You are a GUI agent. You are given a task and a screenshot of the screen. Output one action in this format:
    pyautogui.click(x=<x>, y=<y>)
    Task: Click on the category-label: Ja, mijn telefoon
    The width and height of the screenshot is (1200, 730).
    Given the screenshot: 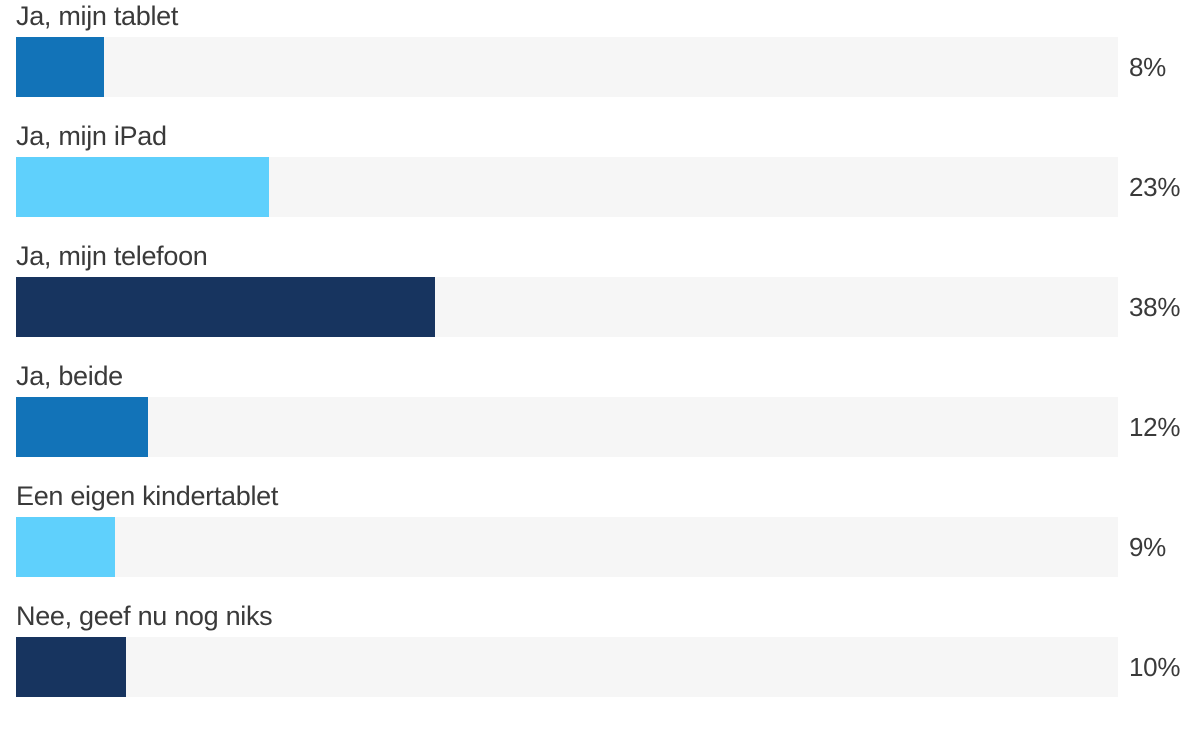 What is the action you would take?
    pyautogui.click(x=112, y=256)
    